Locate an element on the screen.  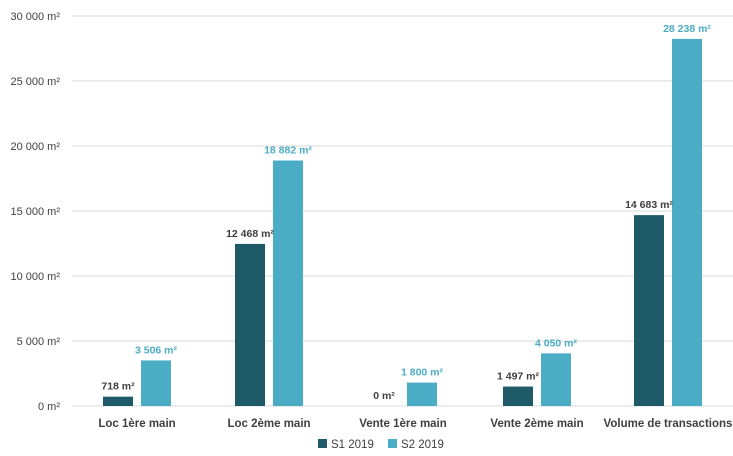
data-label-s1: 12 468 m² is located at coordinates (250, 234).